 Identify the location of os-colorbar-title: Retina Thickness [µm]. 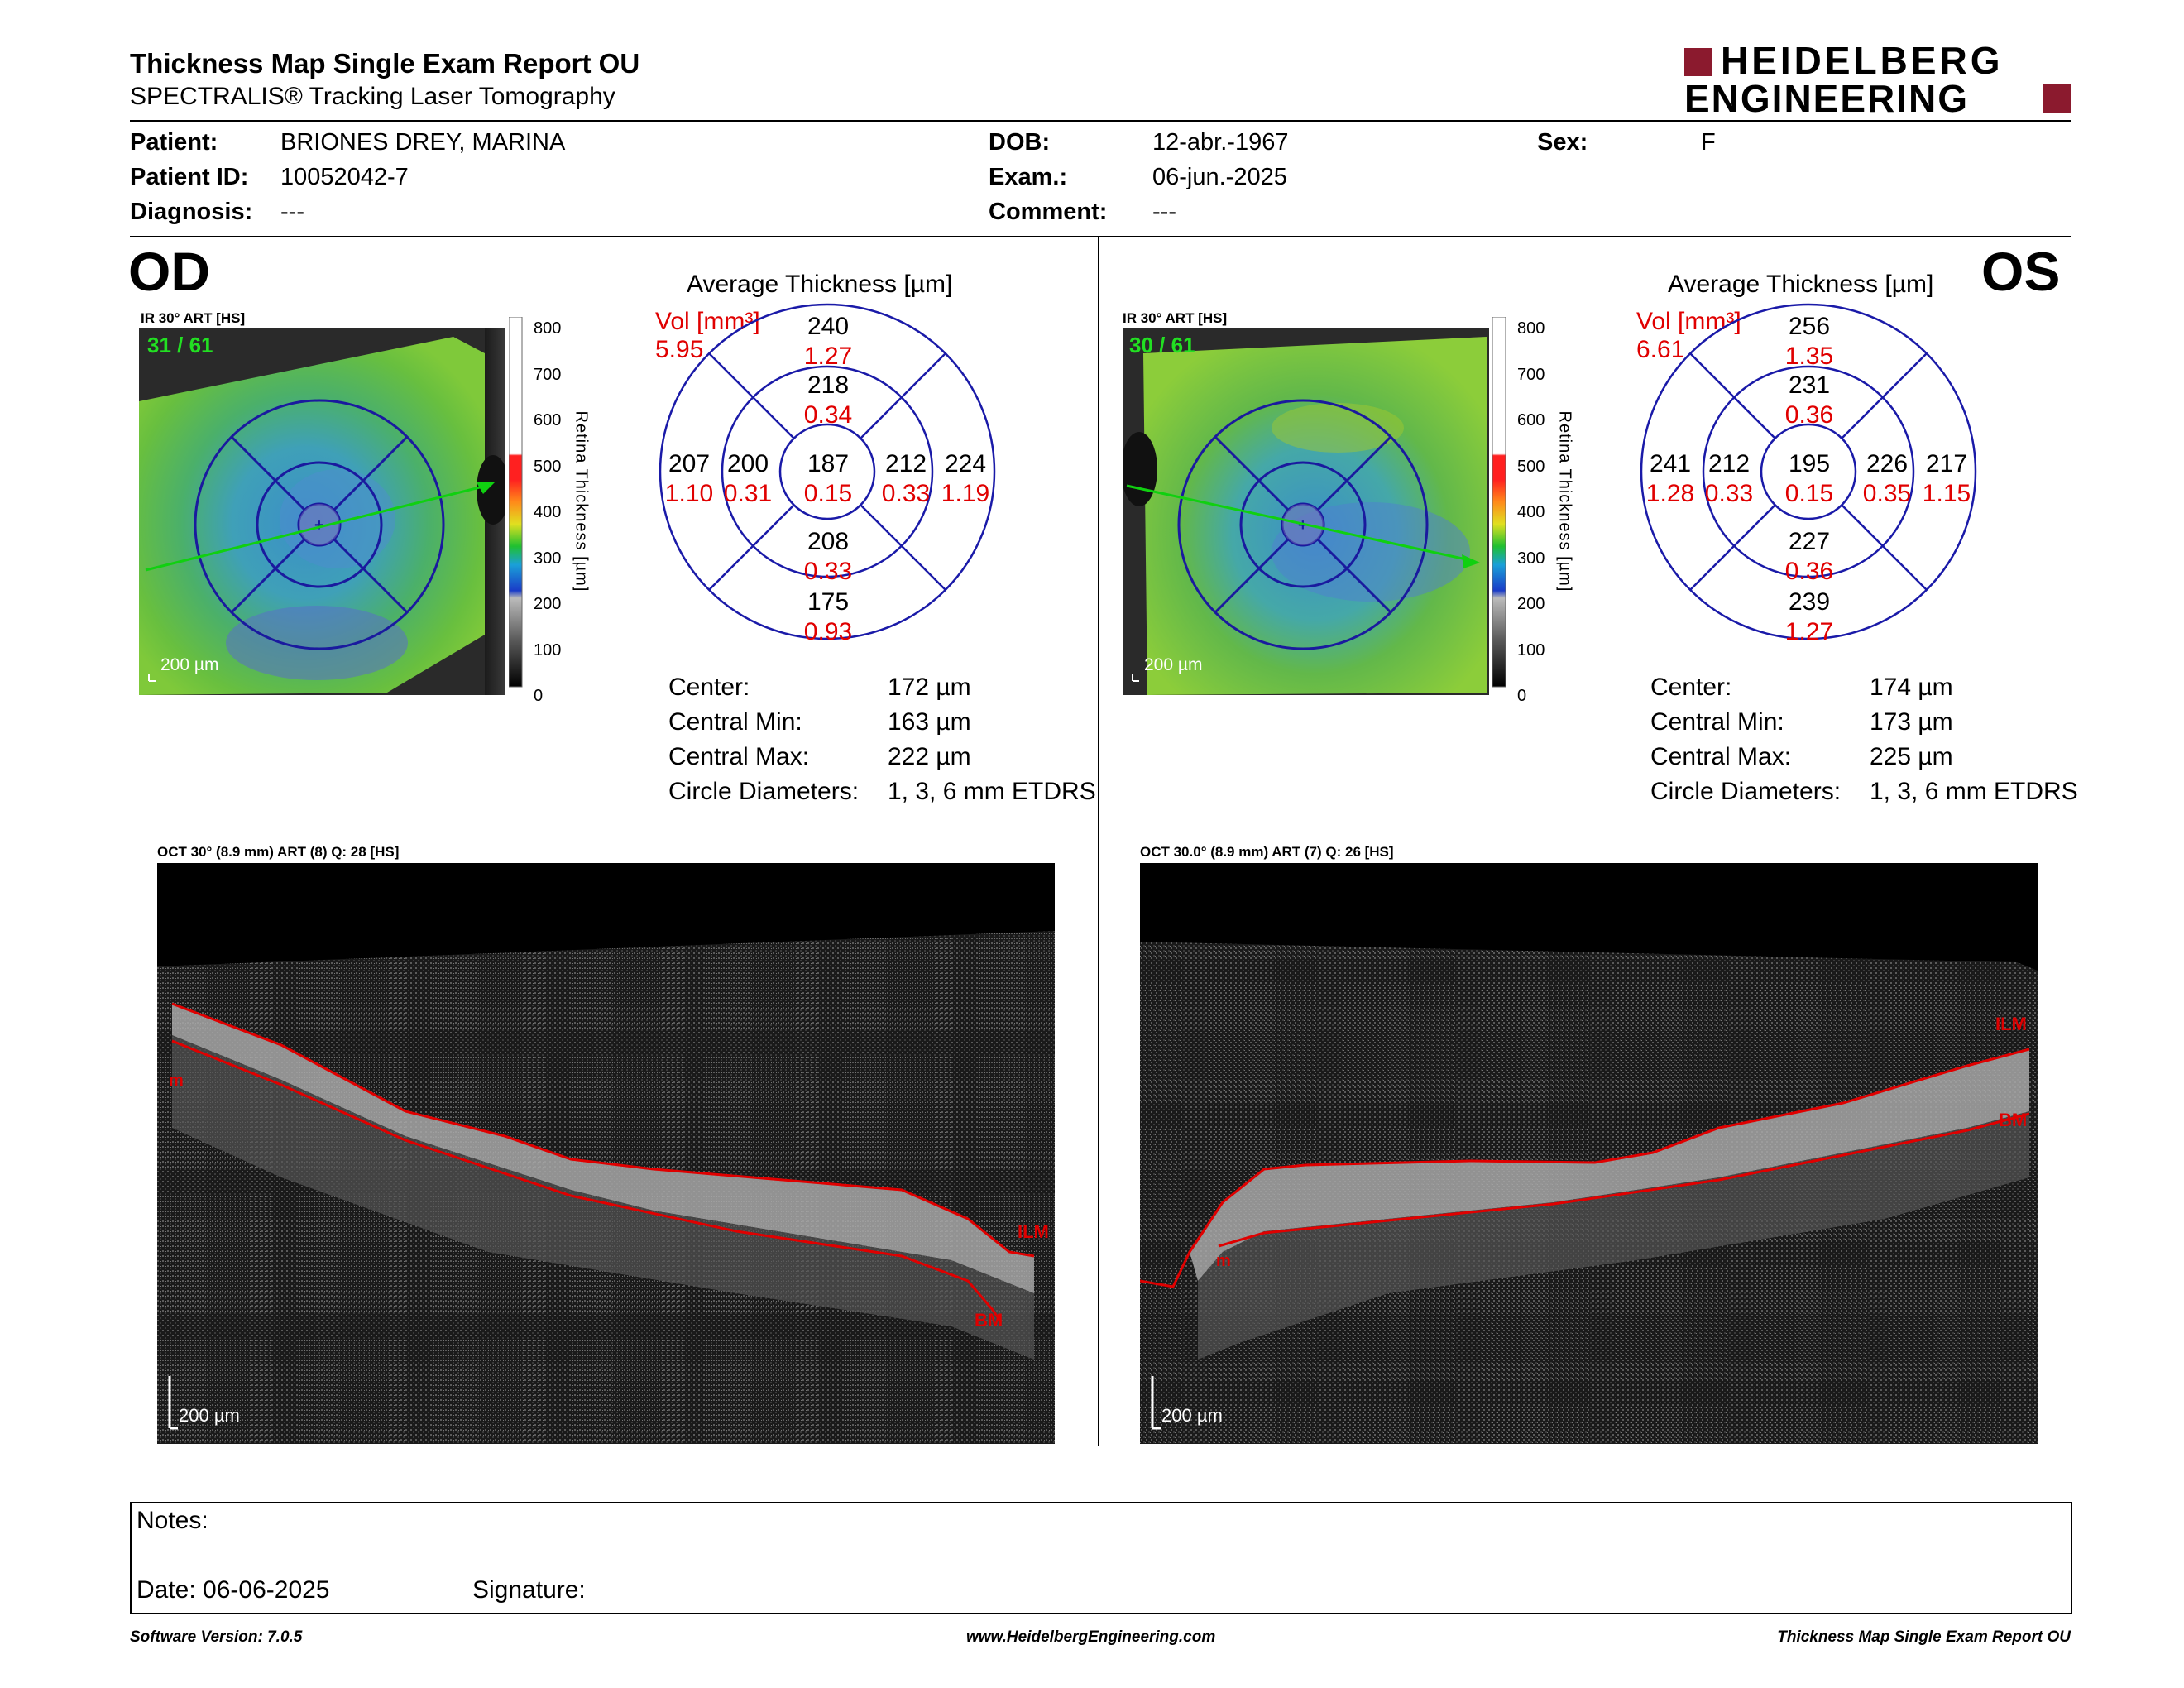
(1564, 501).